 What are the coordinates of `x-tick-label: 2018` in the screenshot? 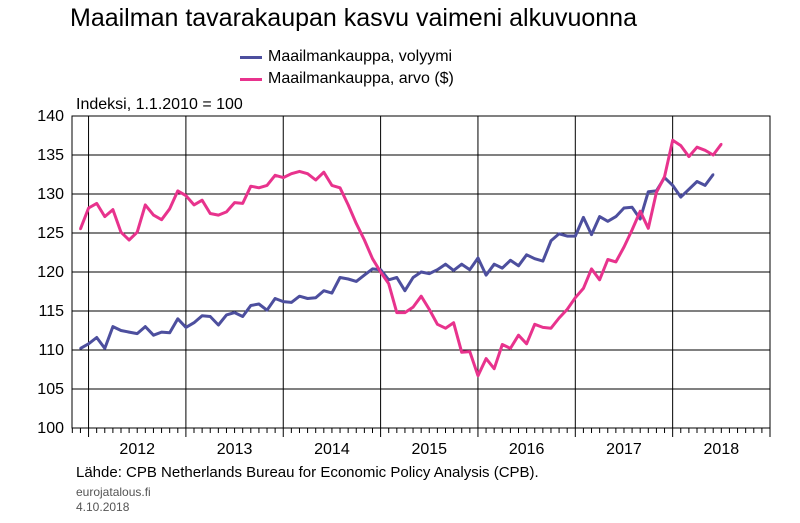 It's located at (722, 449).